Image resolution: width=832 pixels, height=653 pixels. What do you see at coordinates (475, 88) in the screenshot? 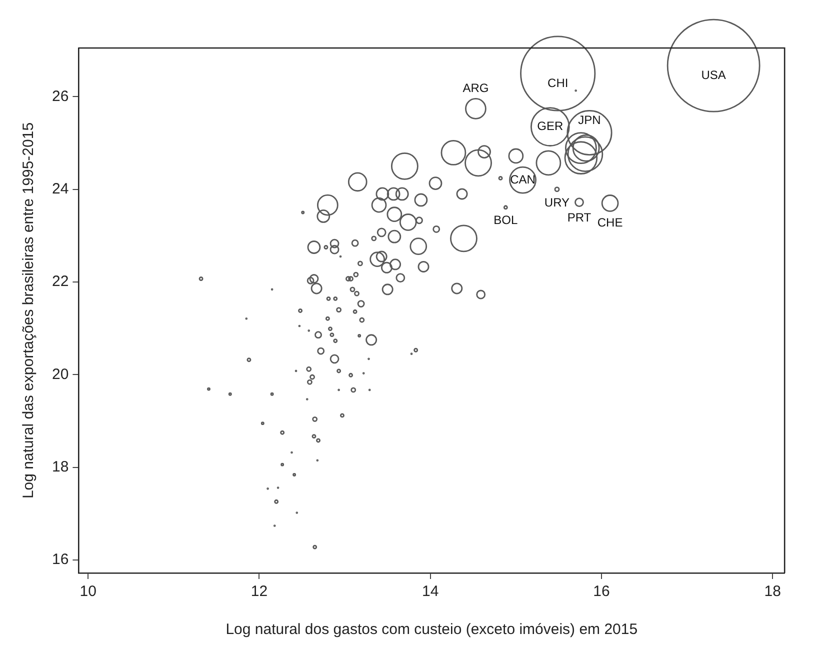
I see `annotation: ARG` at bounding box center [475, 88].